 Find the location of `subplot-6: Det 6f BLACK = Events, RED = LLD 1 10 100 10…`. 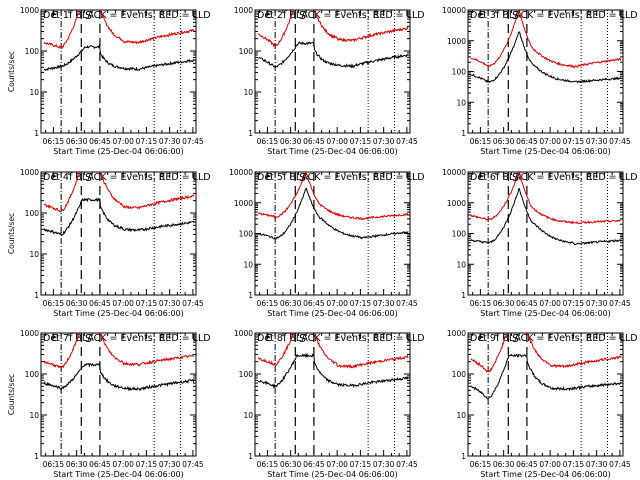

subplot-6: Det 6f BLACK = Events, RED = LLD 1 10 100 10… is located at coordinates (539, 243).